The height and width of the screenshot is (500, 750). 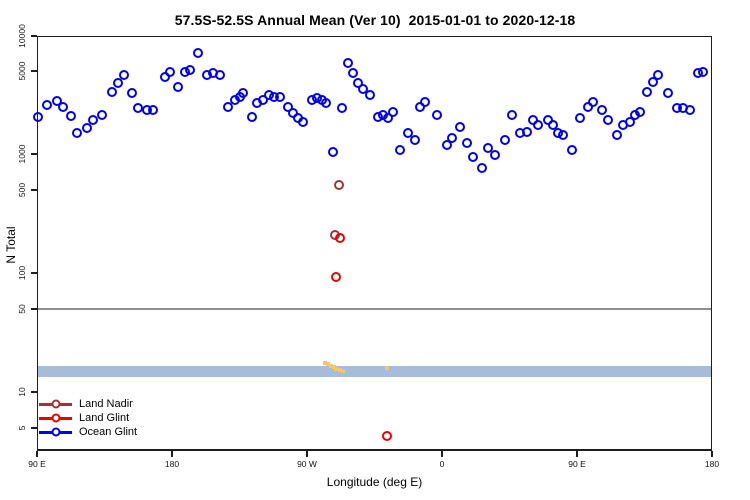 What do you see at coordinates (22, 309) in the screenshot?
I see `y-tick-label: 50` at bounding box center [22, 309].